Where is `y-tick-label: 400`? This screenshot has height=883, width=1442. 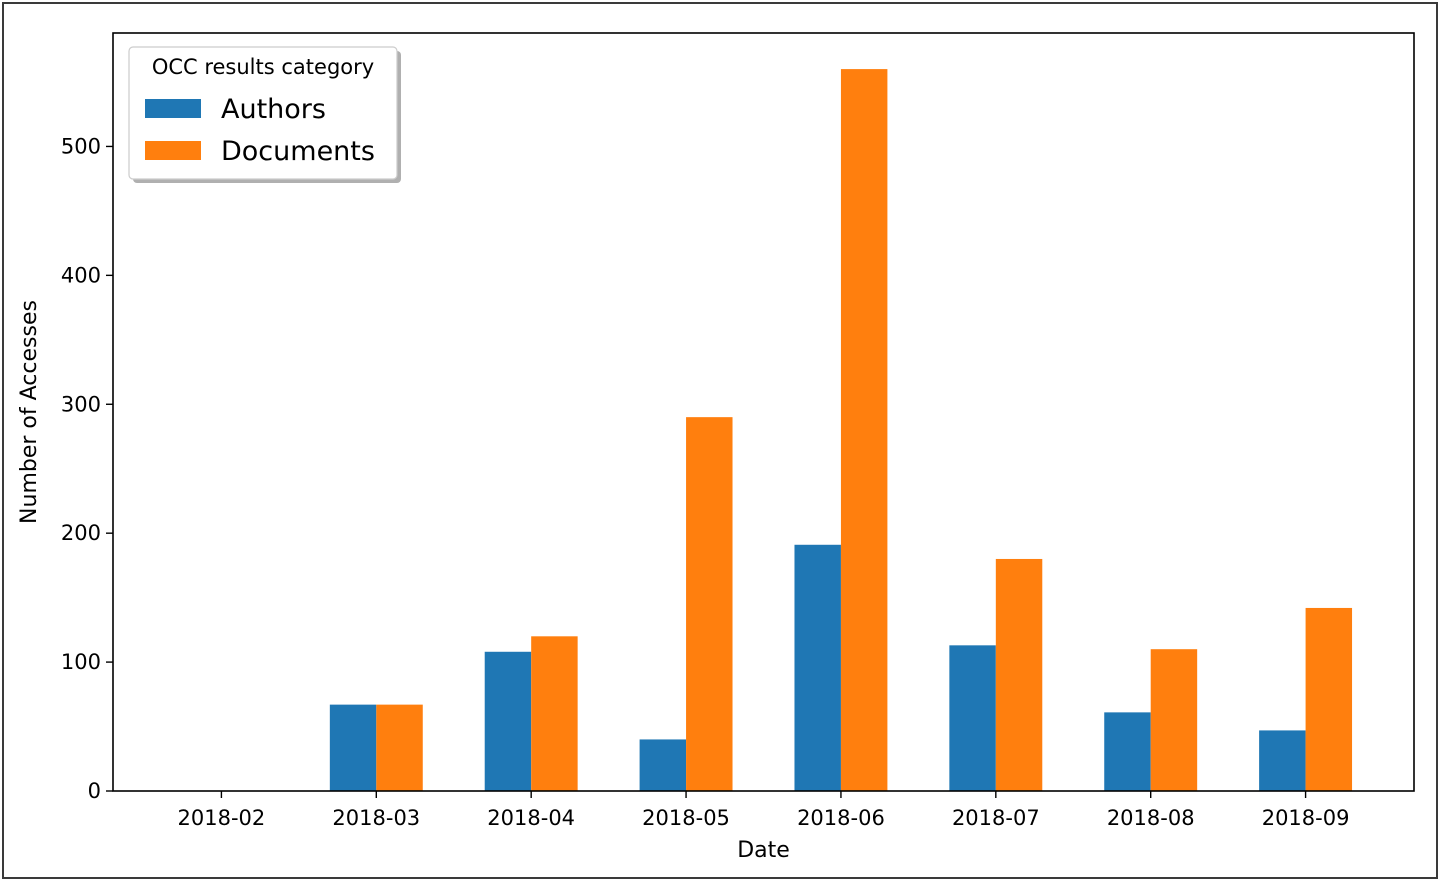 y-tick-label: 400 is located at coordinates (81, 275).